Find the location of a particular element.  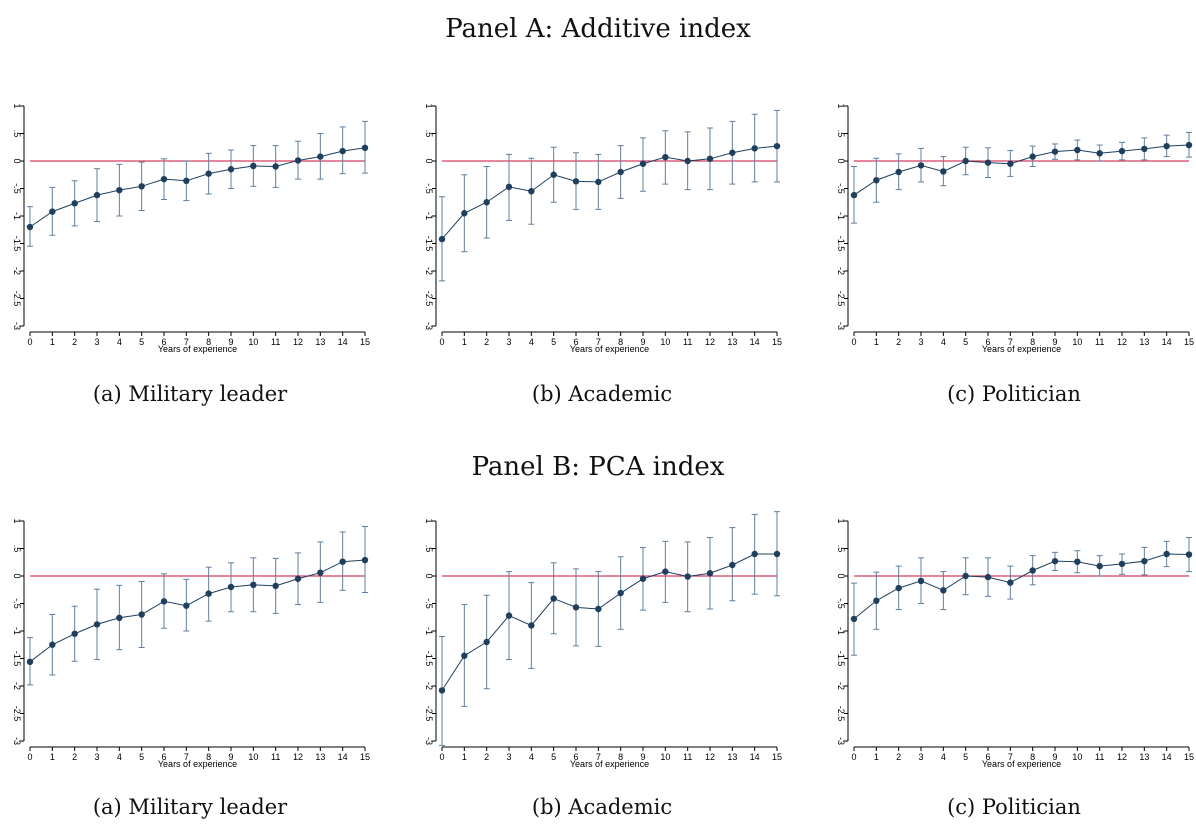

x-tick-label: 12 is located at coordinates (298, 757).